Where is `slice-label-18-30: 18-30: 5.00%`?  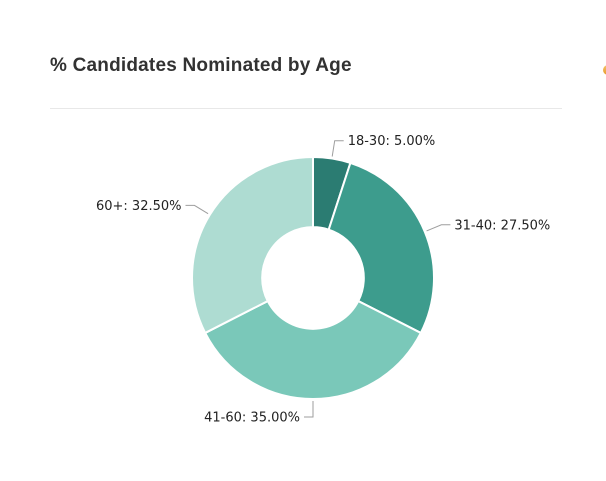 slice-label-18-30: 18-30: 5.00% is located at coordinates (392, 141).